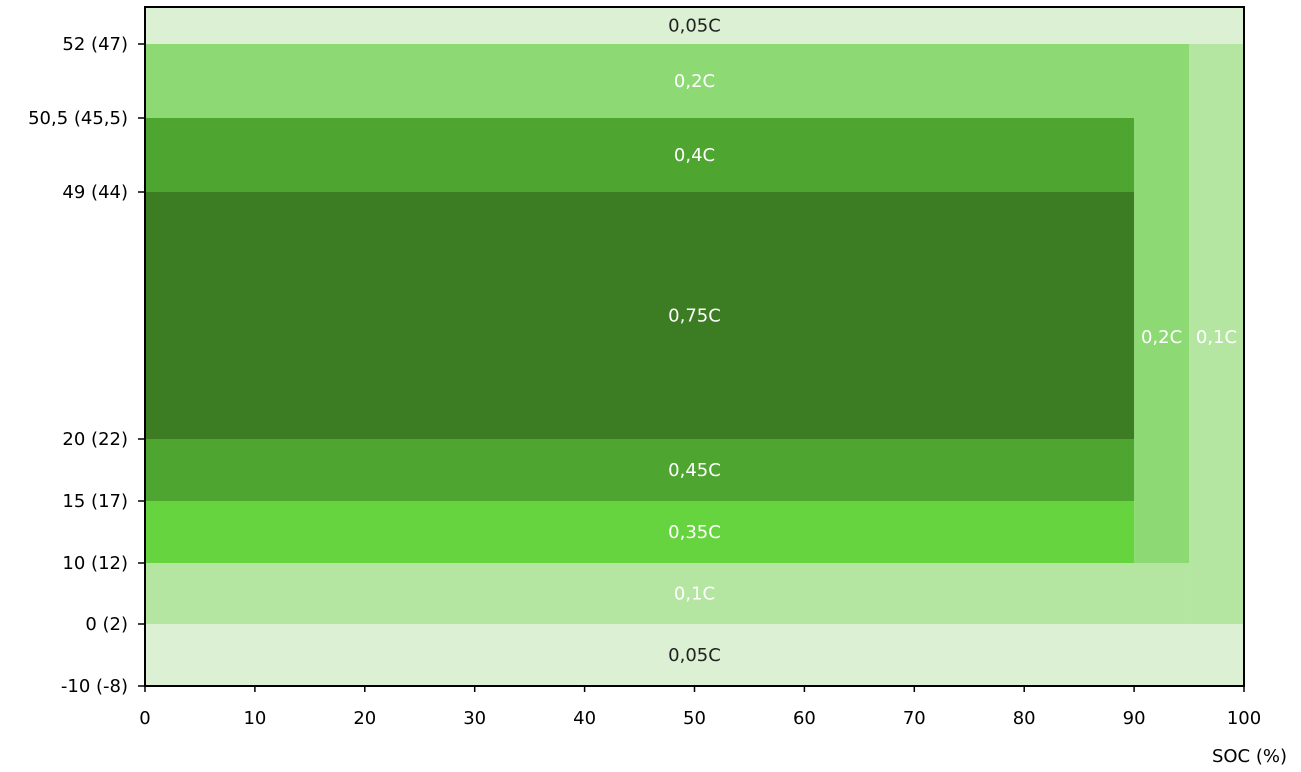  What do you see at coordinates (694, 470) in the screenshot?
I see `zone-label: 0,45C` at bounding box center [694, 470].